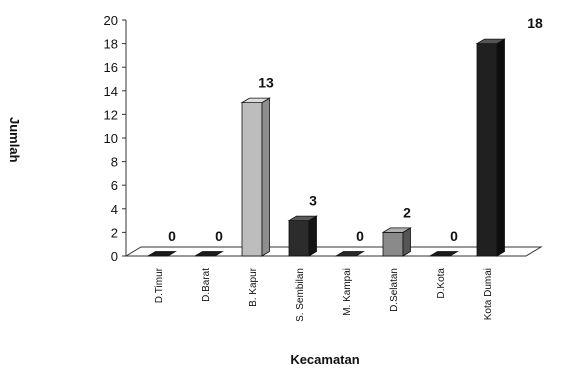 The height and width of the screenshot is (381, 574). What do you see at coordinates (111, 44) in the screenshot?
I see `y-tick-label: 18` at bounding box center [111, 44].